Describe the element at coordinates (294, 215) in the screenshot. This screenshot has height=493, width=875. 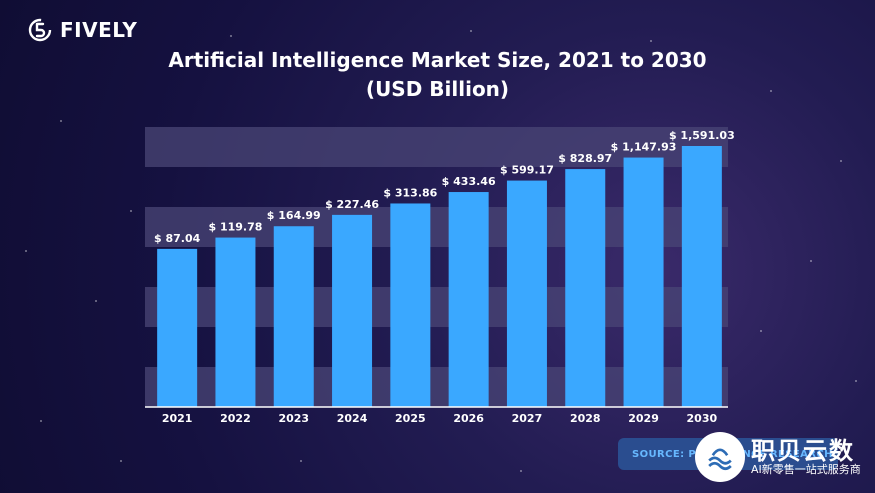
I see `data-label-2023: $ 164.99` at that location.